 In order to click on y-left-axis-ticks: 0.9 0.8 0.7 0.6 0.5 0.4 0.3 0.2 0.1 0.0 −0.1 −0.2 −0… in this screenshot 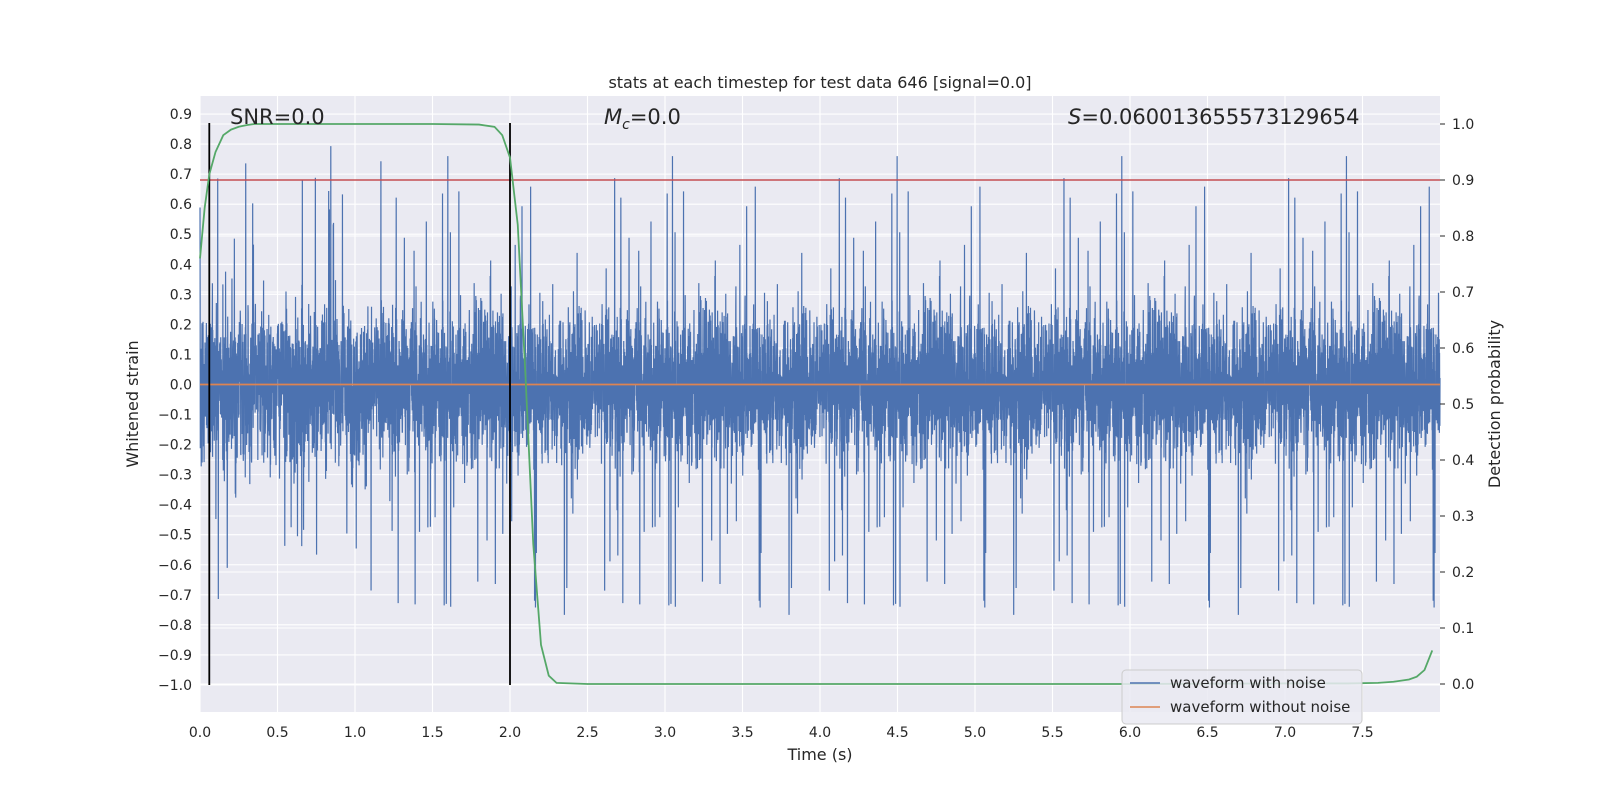, I will do `click(175, 400)`.